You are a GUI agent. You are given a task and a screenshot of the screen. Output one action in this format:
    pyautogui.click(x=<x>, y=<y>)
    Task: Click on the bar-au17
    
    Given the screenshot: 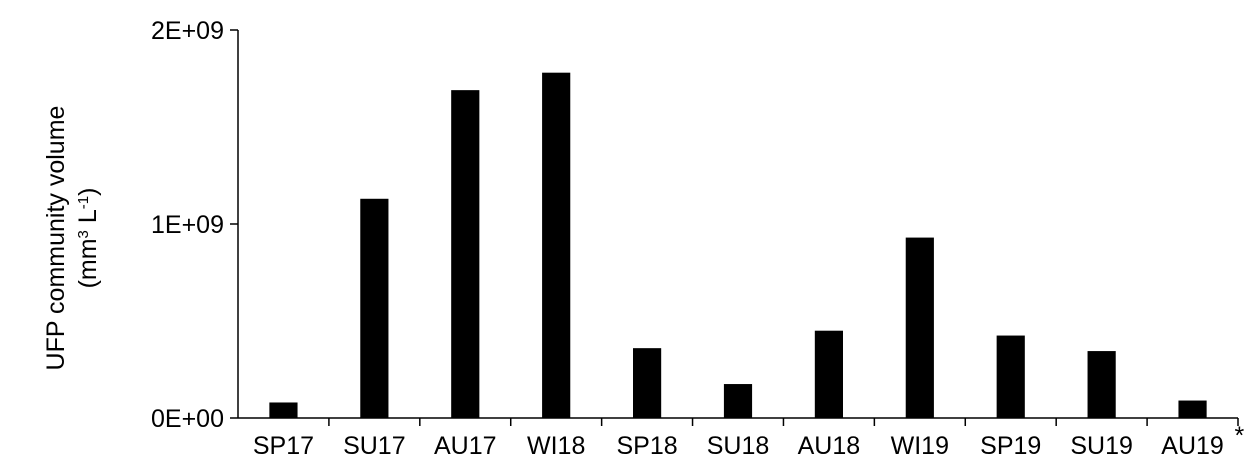 What is the action you would take?
    pyautogui.click(x=465, y=254)
    